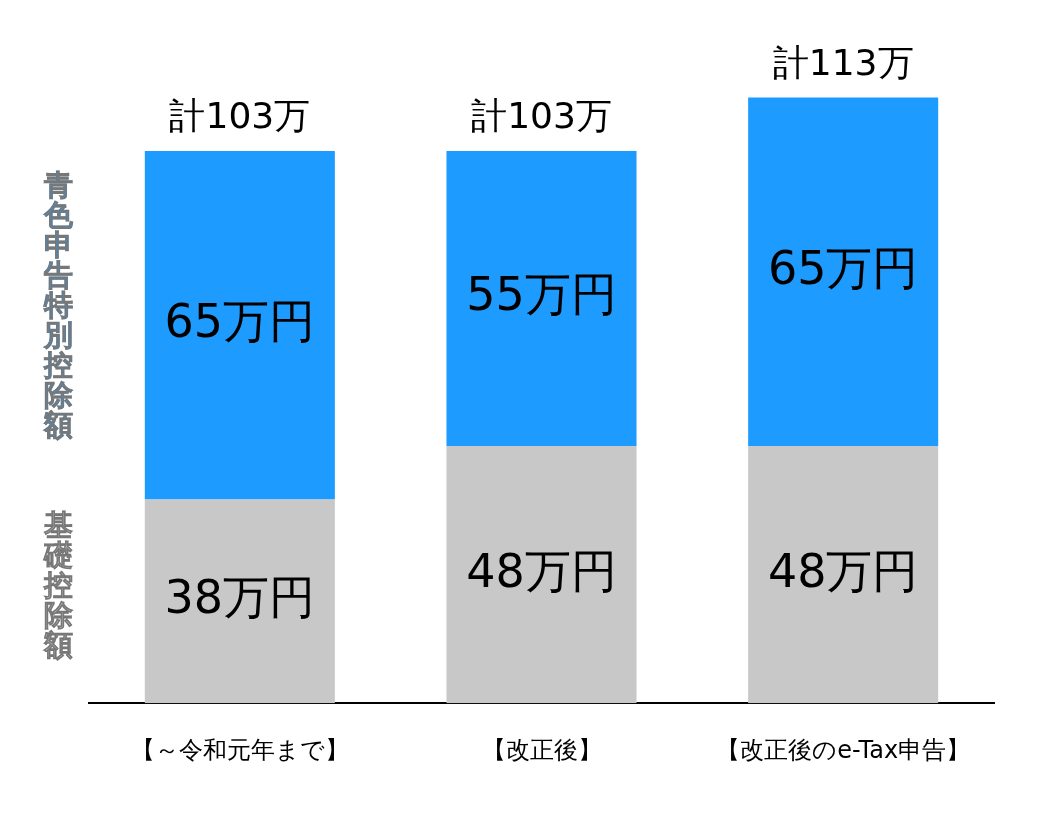 The width and height of the screenshot is (1044, 830). I want to click on total-label: 計113万, so click(843, 62).